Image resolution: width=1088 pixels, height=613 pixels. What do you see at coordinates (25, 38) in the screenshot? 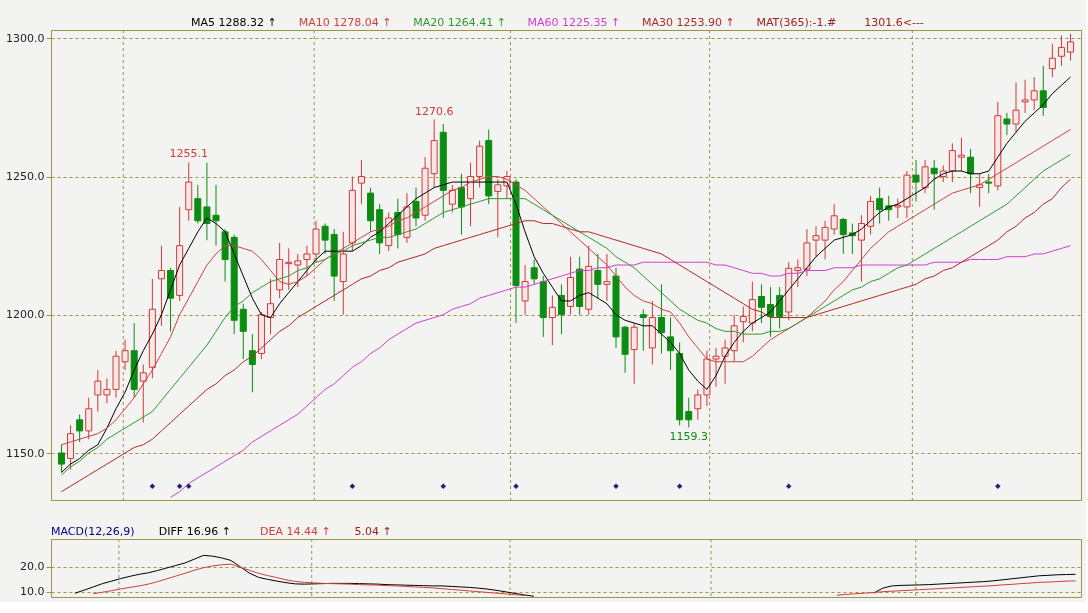
I see `y-tick-label: 1300.0` at bounding box center [25, 38].